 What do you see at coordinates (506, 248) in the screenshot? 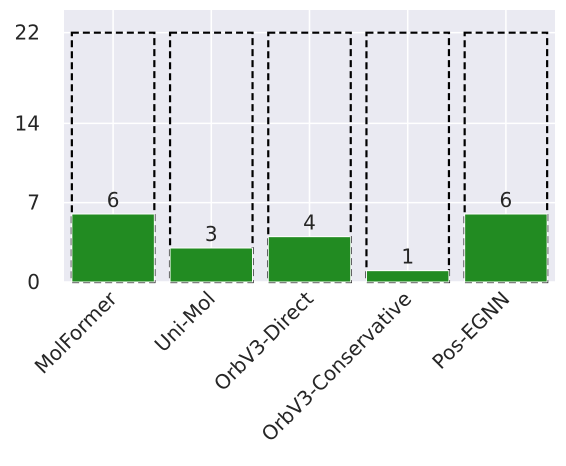
I see `bar-pos-egnn` at bounding box center [506, 248].